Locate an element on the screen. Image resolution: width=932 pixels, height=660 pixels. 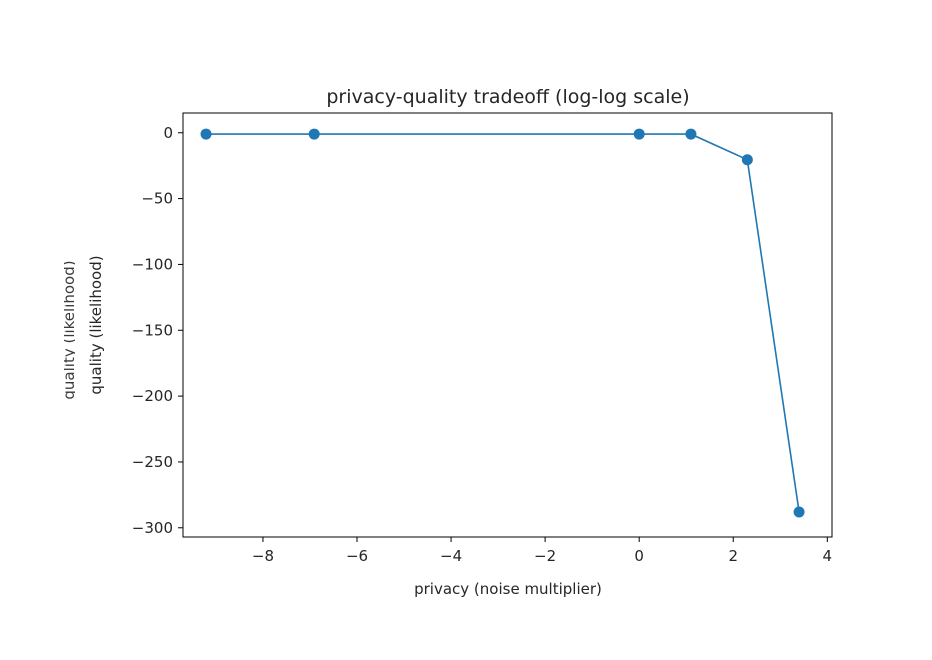
x-tick-label: 4 is located at coordinates (828, 556).